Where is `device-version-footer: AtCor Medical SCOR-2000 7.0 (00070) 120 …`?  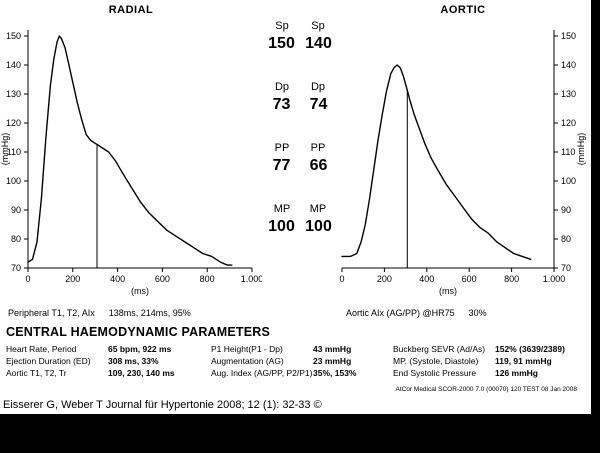
device-version-footer: AtCor Medical SCOR-2000 7.0 (00070) 120 … is located at coordinates (486, 389).